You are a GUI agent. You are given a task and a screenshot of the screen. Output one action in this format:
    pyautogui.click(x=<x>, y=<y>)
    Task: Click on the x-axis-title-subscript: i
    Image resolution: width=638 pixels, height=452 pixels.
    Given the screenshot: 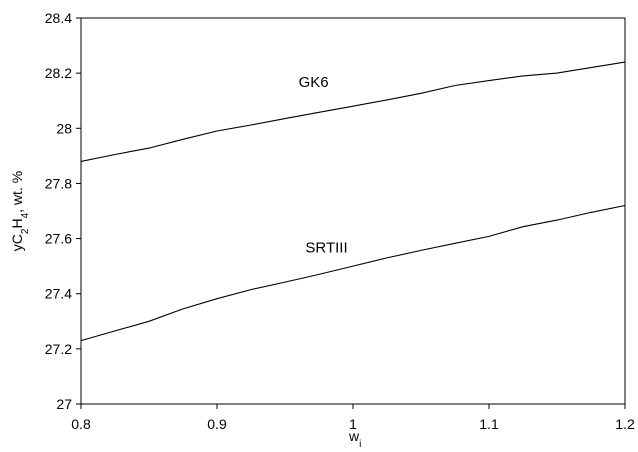 What is the action you would take?
    pyautogui.click(x=360, y=444)
    